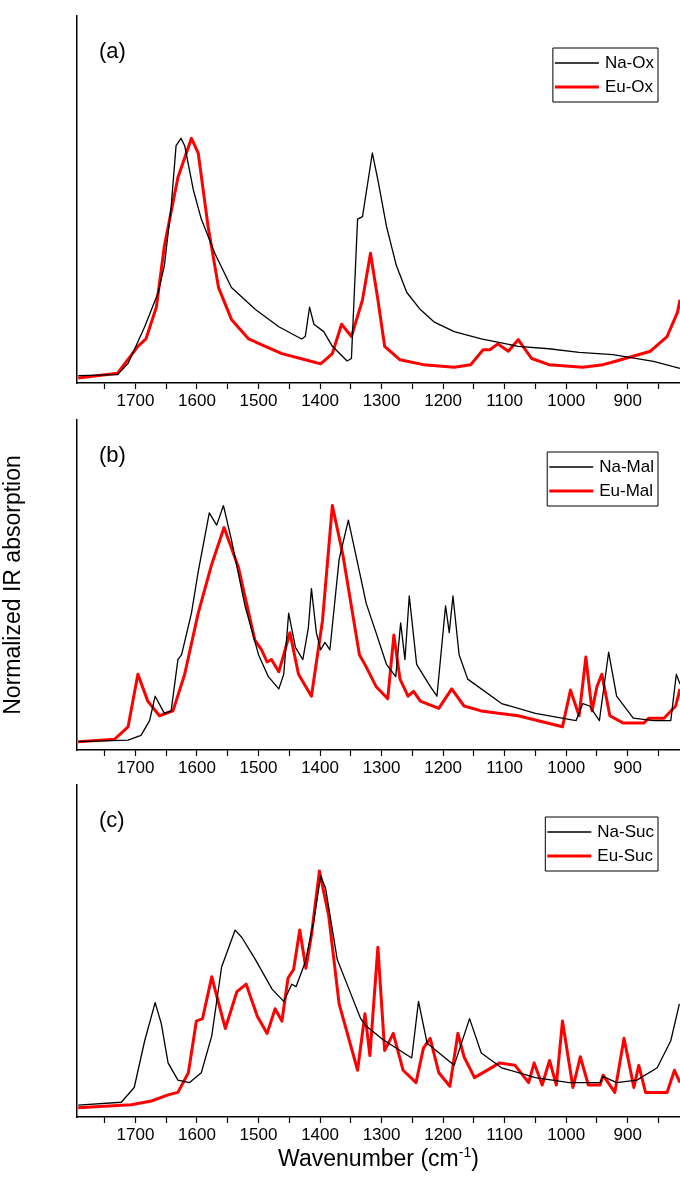 This screenshot has height=1198, width=680. I want to click on text: (b), so click(112, 454).